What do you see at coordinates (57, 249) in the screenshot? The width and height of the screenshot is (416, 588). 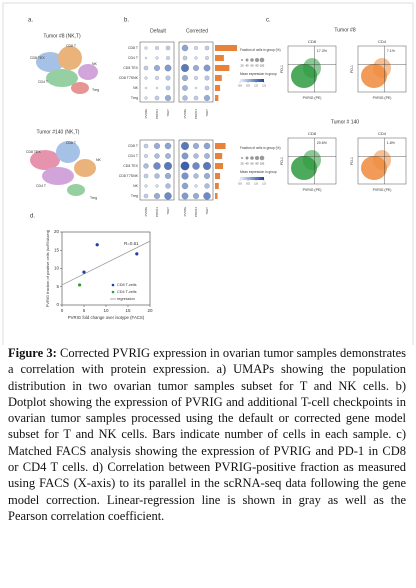 I see `y-tick-label: 15` at bounding box center [57, 249].